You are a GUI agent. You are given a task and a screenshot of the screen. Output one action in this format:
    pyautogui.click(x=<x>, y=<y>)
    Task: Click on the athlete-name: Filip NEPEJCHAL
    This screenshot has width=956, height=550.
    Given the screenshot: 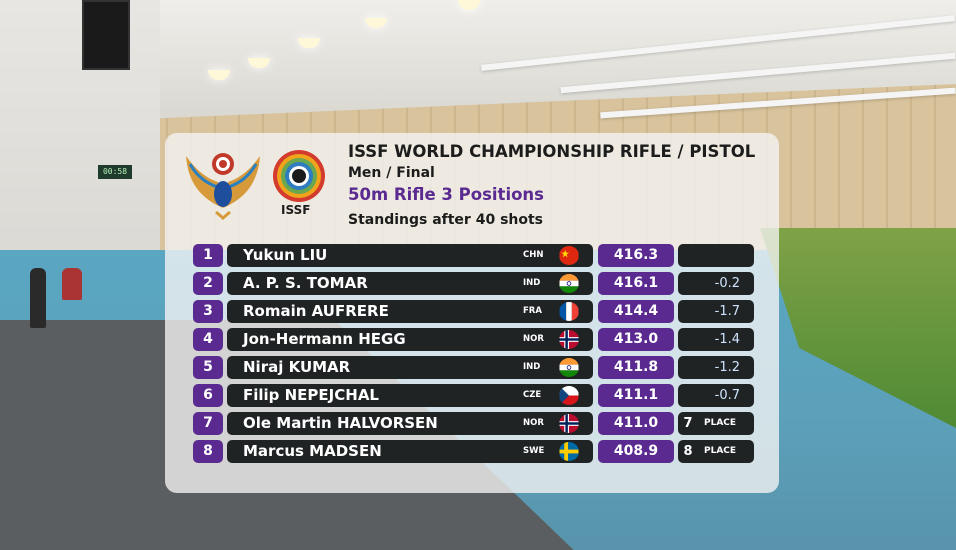 What is the action you would take?
    pyautogui.click(x=311, y=395)
    